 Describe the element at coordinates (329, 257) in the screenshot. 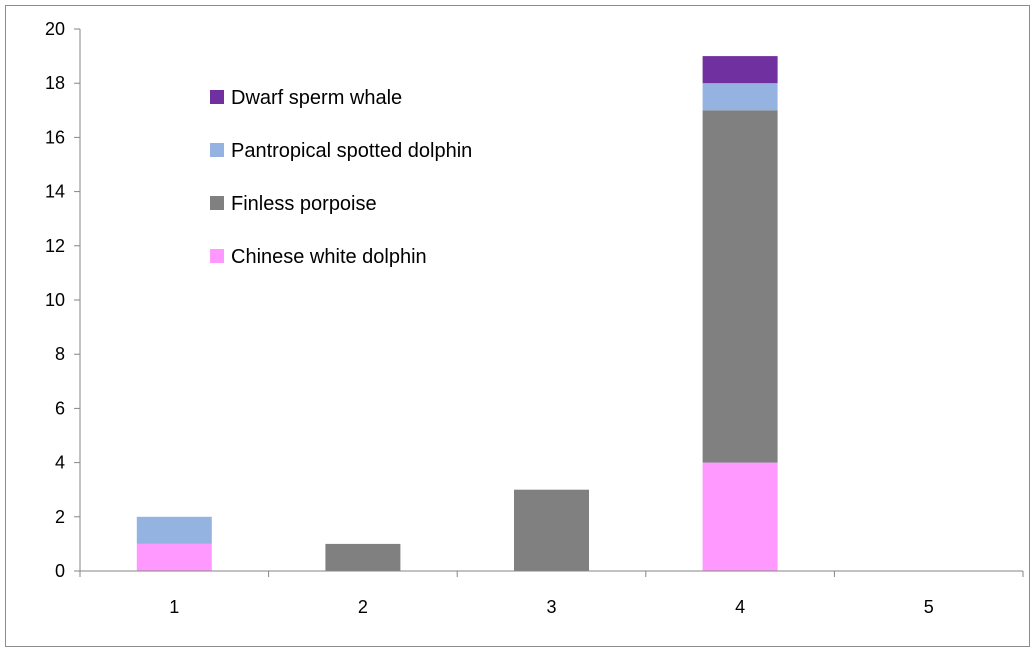

I see `legend-label: Chinese white dolphin` at that location.